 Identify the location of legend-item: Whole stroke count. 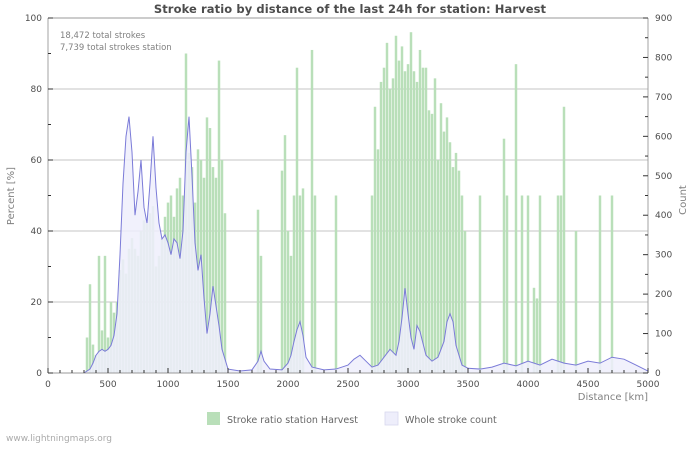
(440, 418).